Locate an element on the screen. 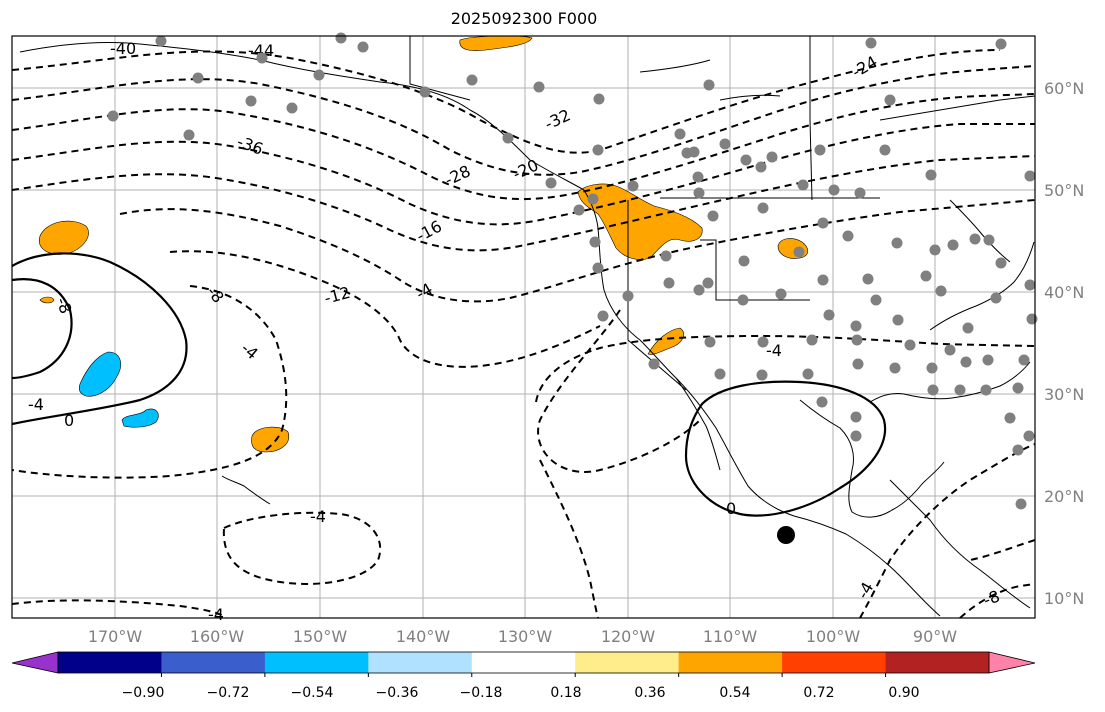 This screenshot has width=1105, height=712. colorbar-tick-label: −0.90 is located at coordinates (143, 693).